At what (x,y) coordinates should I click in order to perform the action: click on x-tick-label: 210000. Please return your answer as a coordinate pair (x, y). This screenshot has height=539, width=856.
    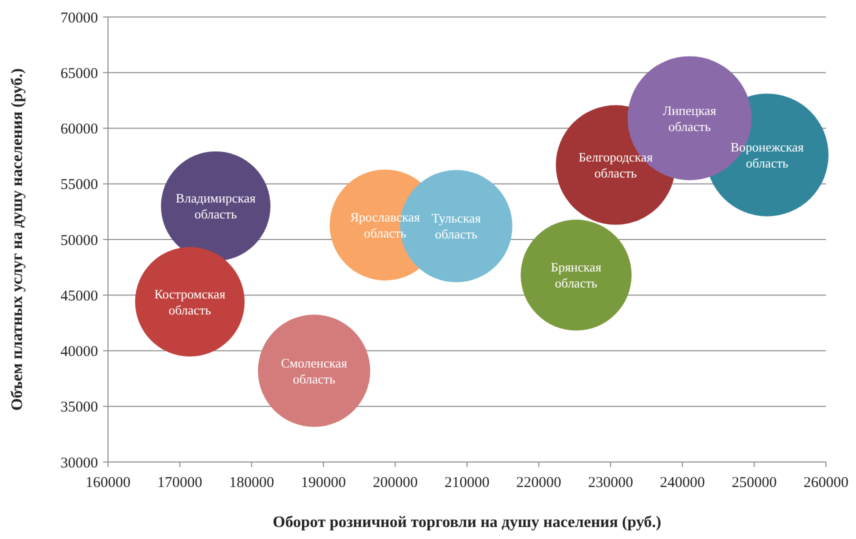
    Looking at the image, I should click on (467, 483).